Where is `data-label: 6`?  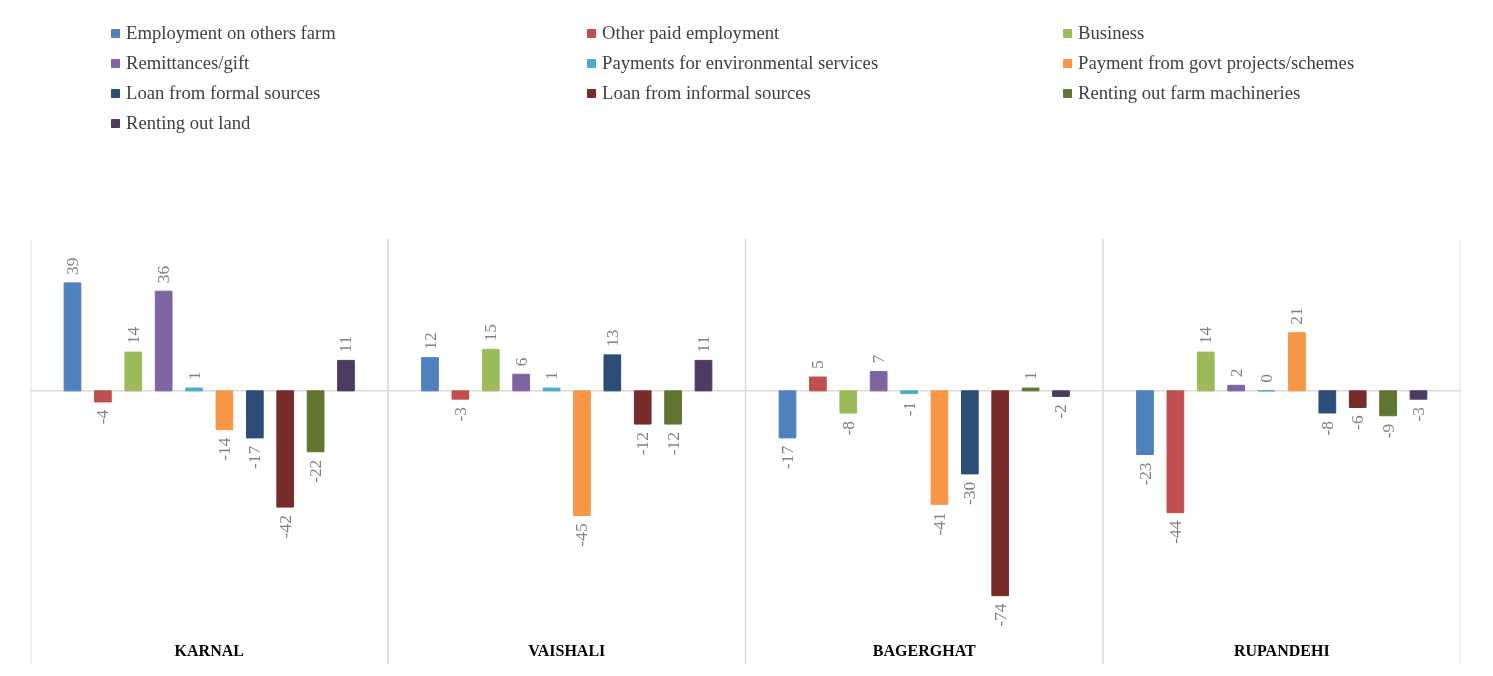
data-label: 6 is located at coordinates (521, 362).